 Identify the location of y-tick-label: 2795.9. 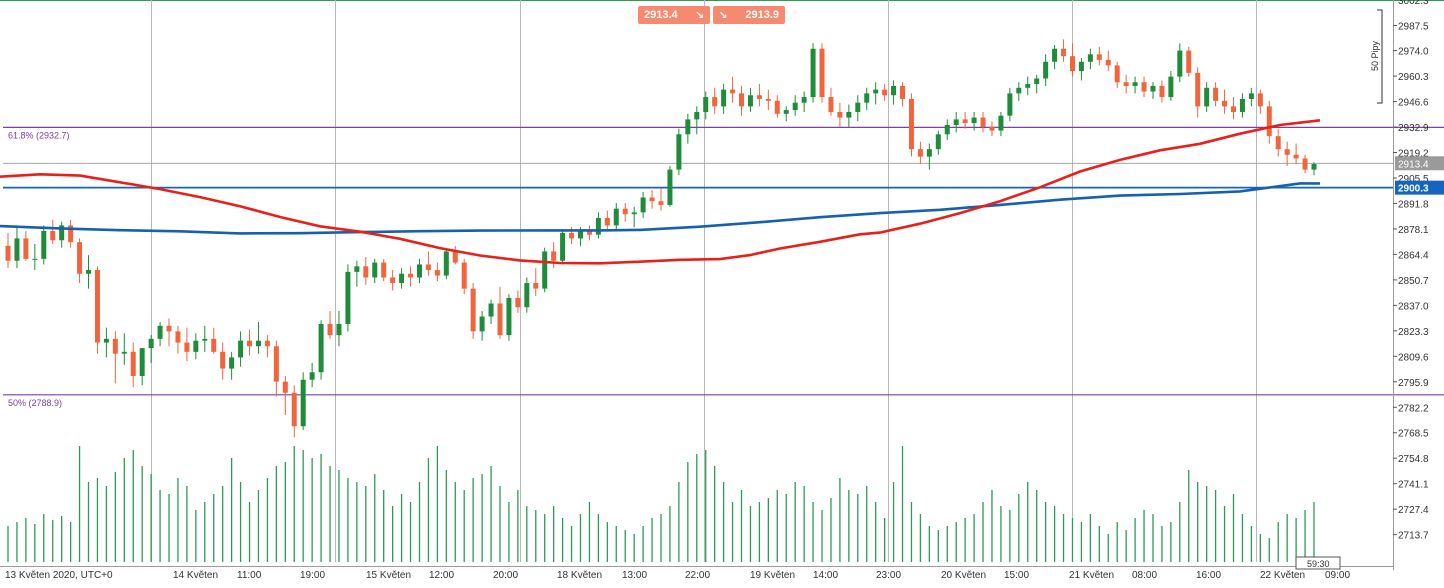
(1413, 383).